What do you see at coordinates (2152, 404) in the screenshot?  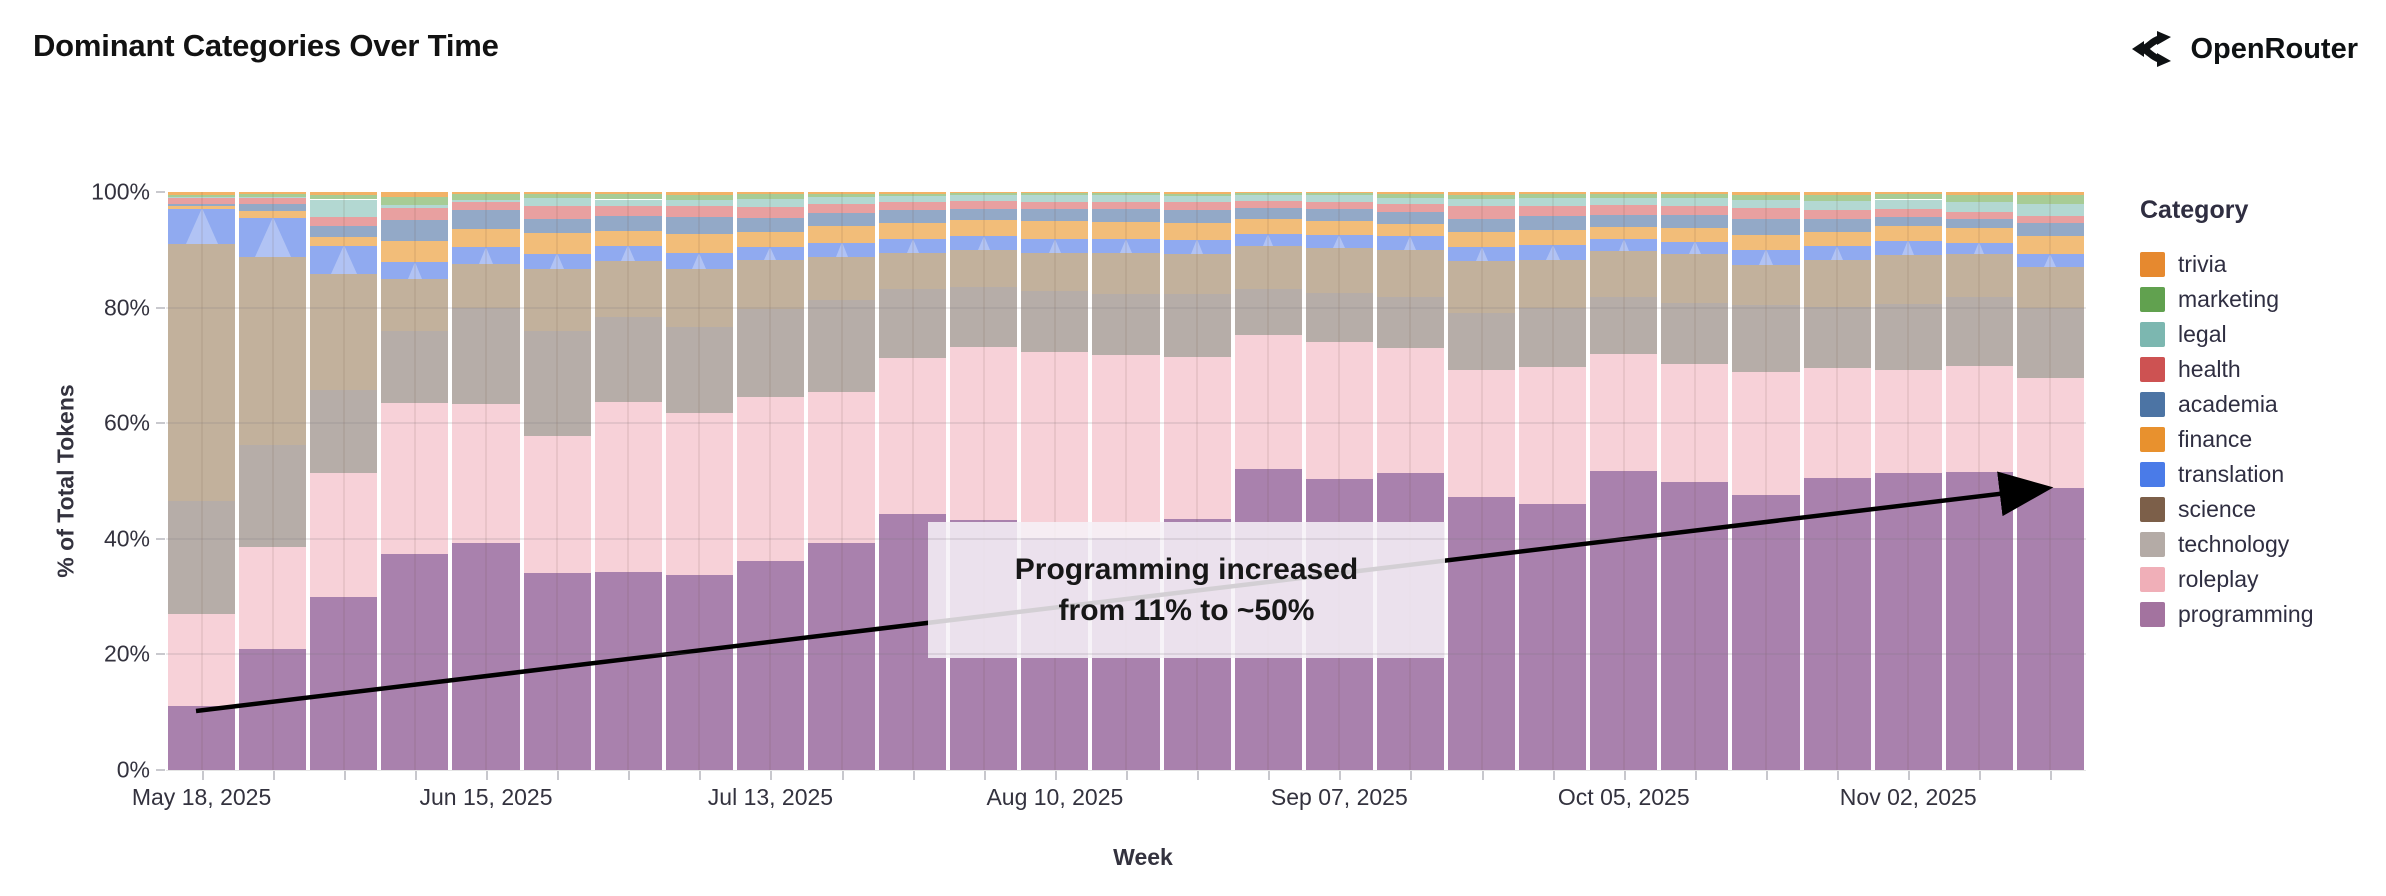 I see `legend-swatch-academia` at bounding box center [2152, 404].